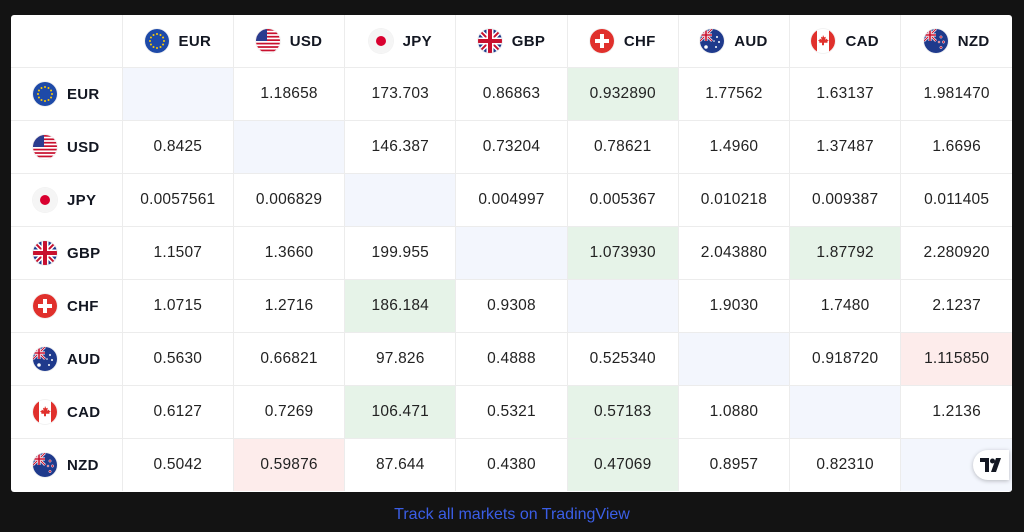 The image size is (1024, 532). Describe the element at coordinates (289, 253) in the screenshot. I see `rate-cell: 1.3660` at that location.